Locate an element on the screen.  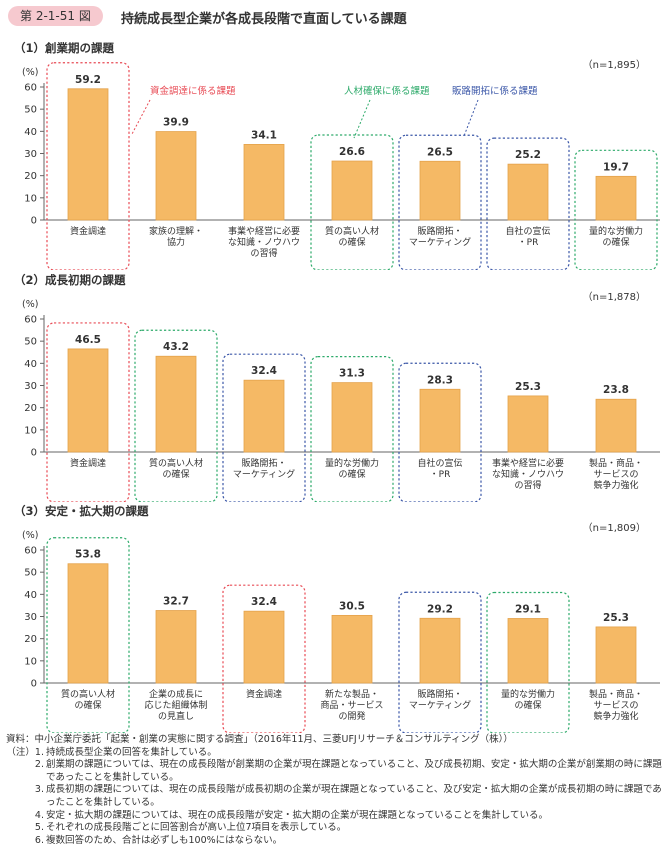
note-row: 6. 複数回答のため、合計は必ずしも100%にはならない。 is located at coordinates (334, 841).